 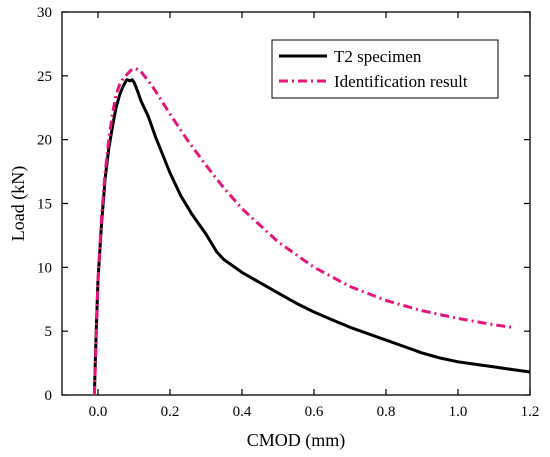 I want to click on x-tick-label: 1.2, so click(x=530, y=412).